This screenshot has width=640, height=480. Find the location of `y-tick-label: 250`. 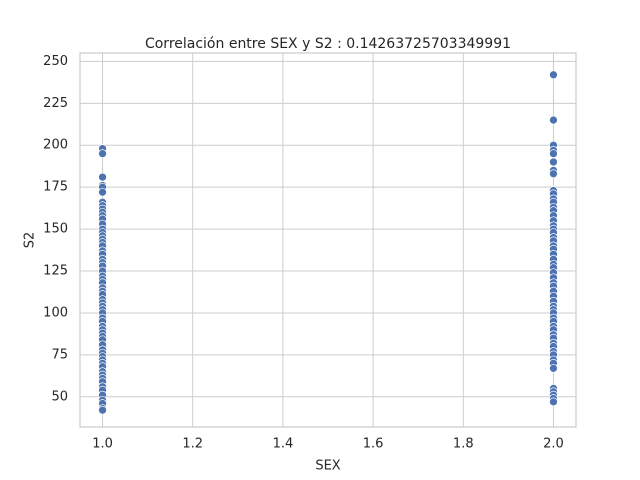

y-tick-label: 250 is located at coordinates (55, 61).